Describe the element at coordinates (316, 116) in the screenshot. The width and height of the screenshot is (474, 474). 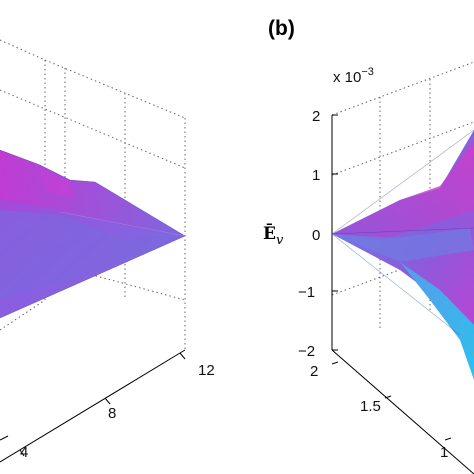
I see `z-tick-2: 2` at that location.